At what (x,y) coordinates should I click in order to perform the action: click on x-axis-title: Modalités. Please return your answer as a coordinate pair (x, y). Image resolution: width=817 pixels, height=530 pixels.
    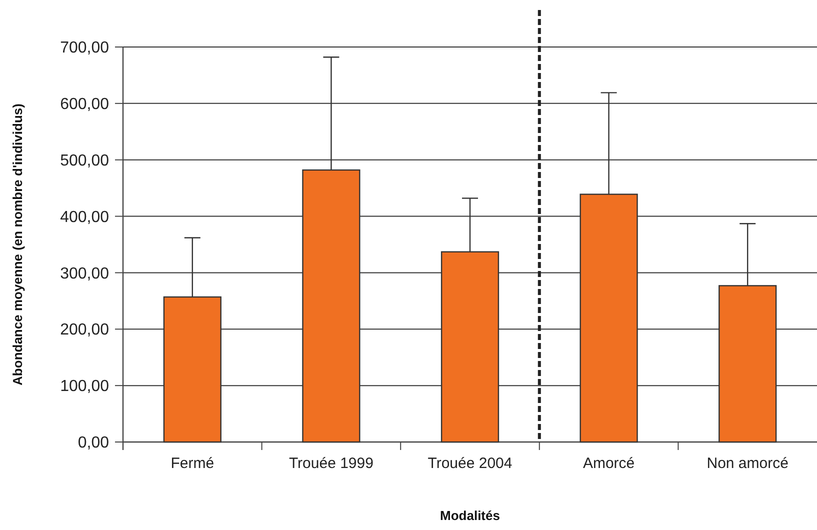
    Looking at the image, I should click on (470, 515).